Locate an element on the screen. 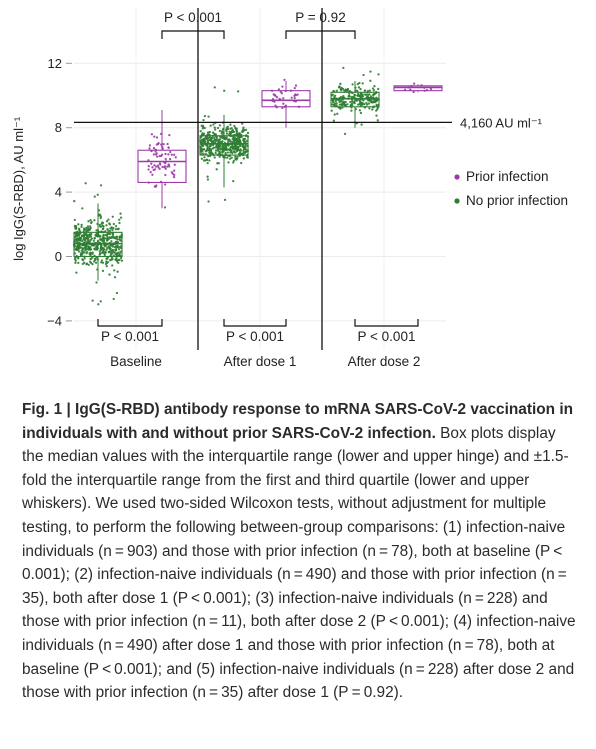 This screenshot has height=749, width=596. legend-label: Prior infection is located at coordinates (507, 176).